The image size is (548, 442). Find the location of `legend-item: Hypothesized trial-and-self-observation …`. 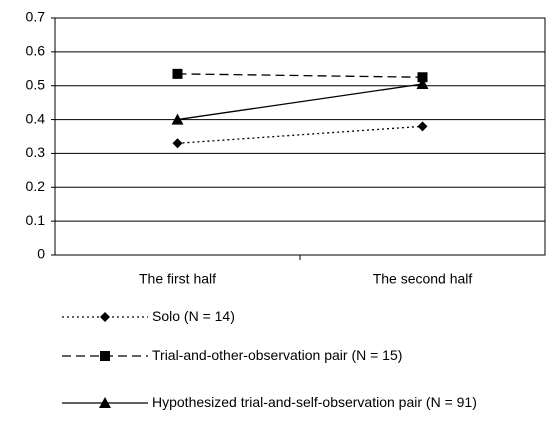

legend-item: Hypothesized trial-and-self-observation … is located at coordinates (296, 403).